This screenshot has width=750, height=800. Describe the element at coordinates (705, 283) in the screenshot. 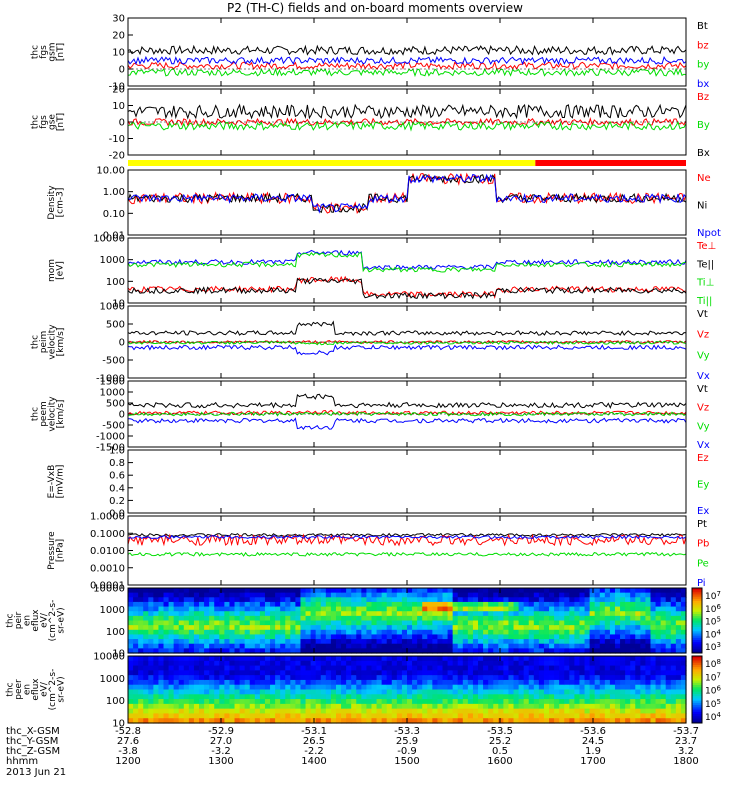

I see `legend-temperature-2: Ti⊥` at that location.